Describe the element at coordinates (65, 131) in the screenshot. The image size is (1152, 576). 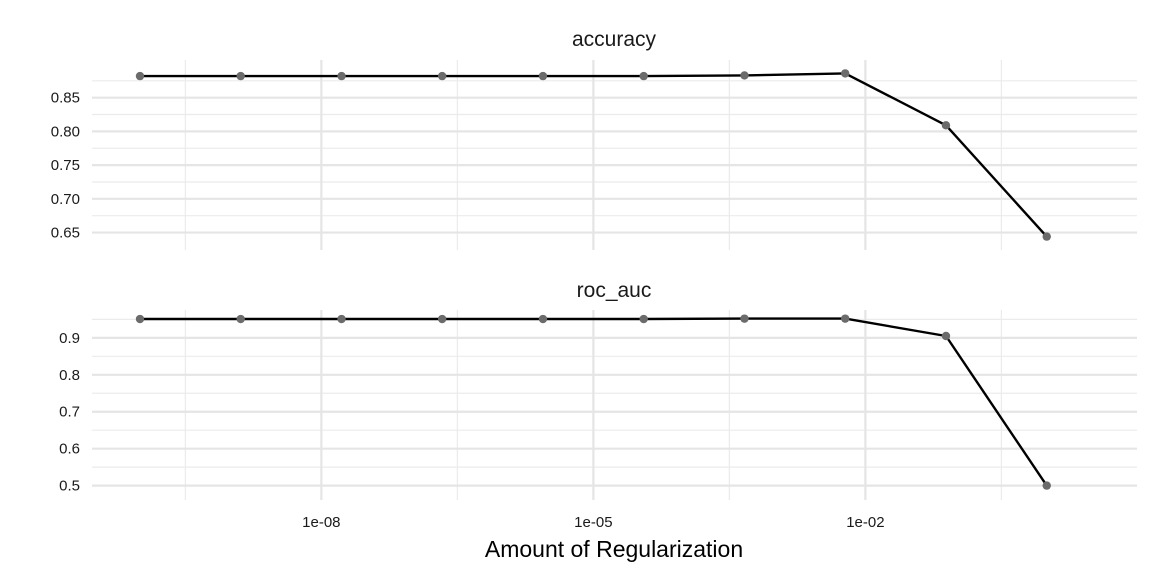
I see `y-tick-label-accuracy: 0.80` at that location.